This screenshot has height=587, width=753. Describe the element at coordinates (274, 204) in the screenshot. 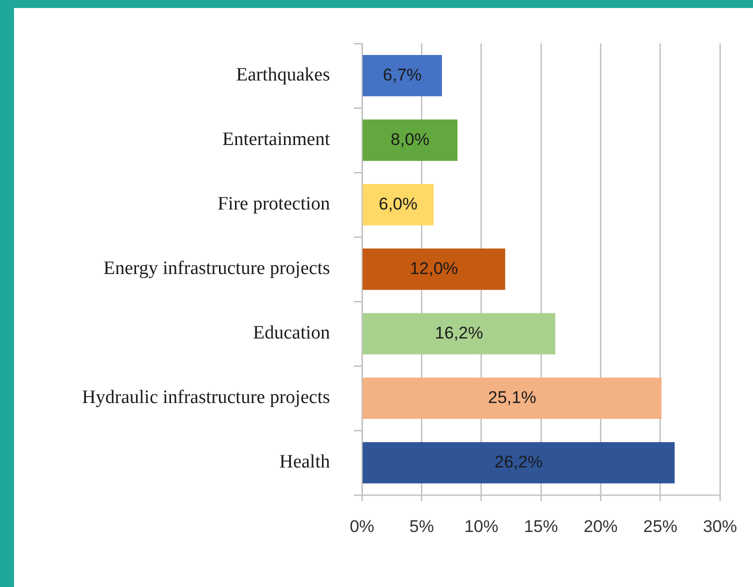

I see `y-tick-label: Fire protection` at that location.